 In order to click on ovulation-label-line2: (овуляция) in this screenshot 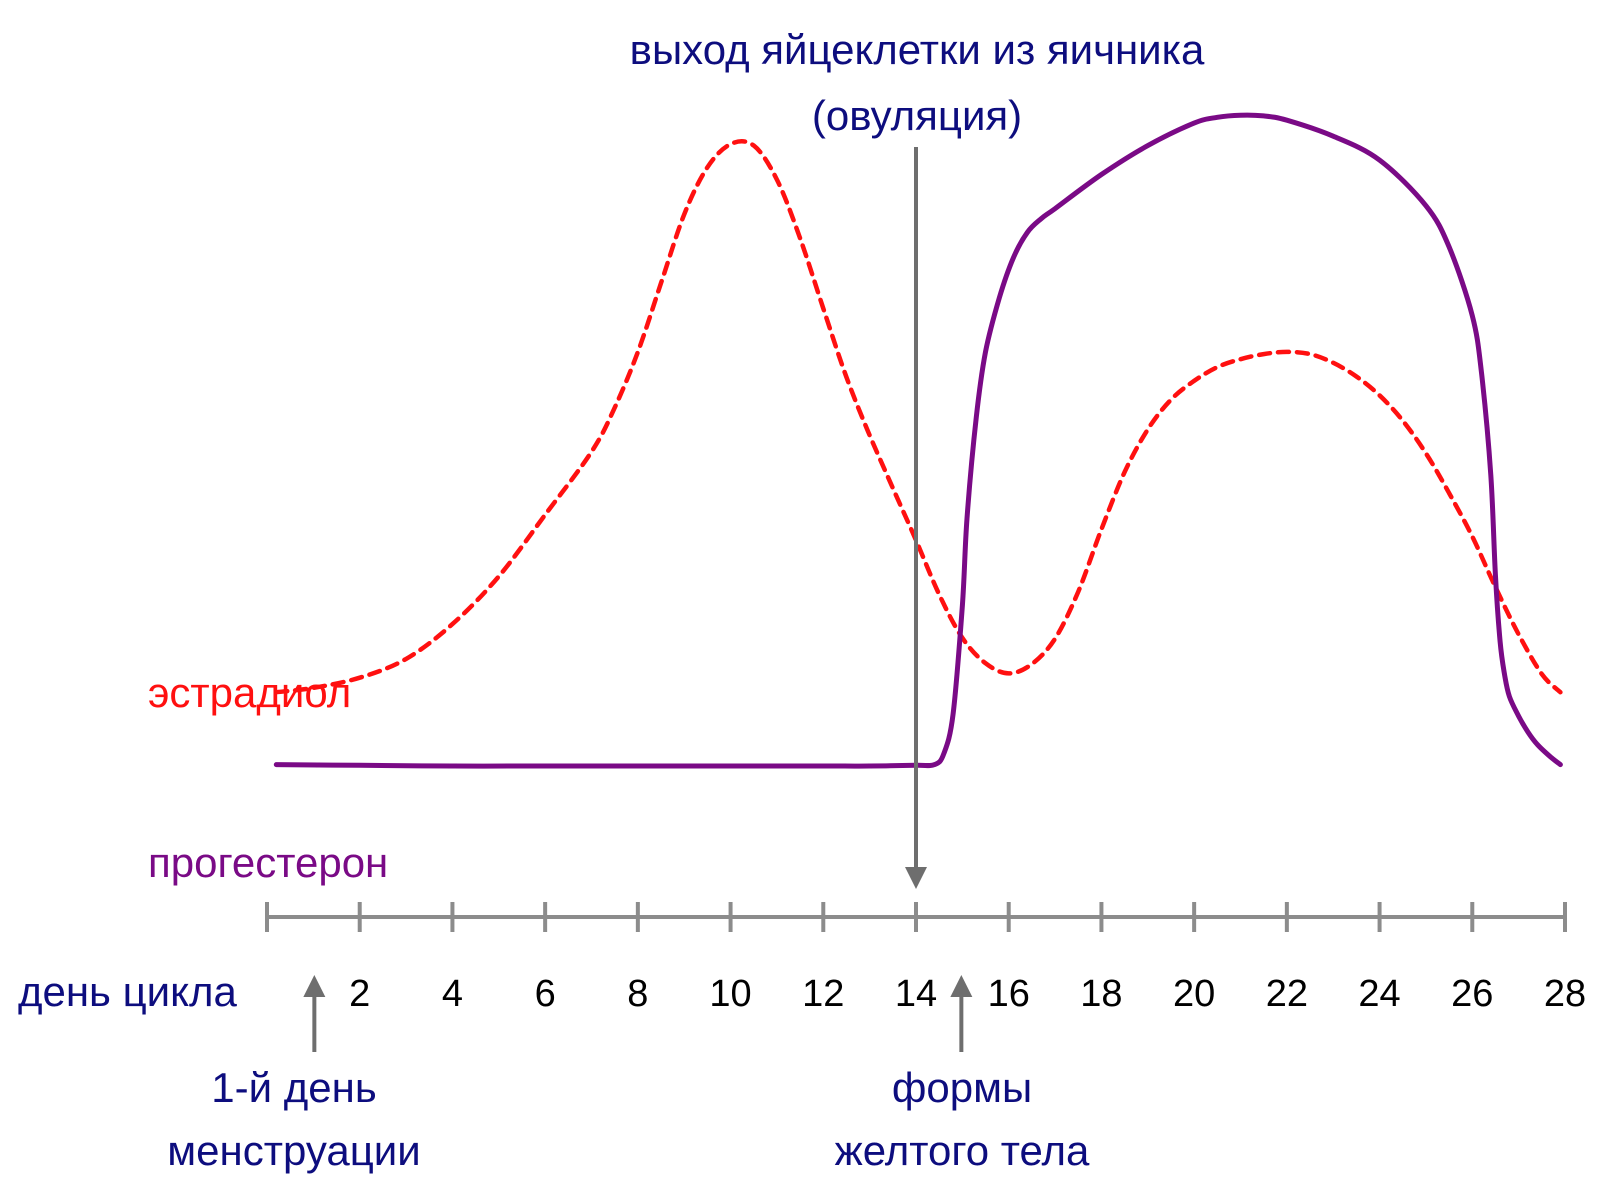, I will do `click(917, 115)`.